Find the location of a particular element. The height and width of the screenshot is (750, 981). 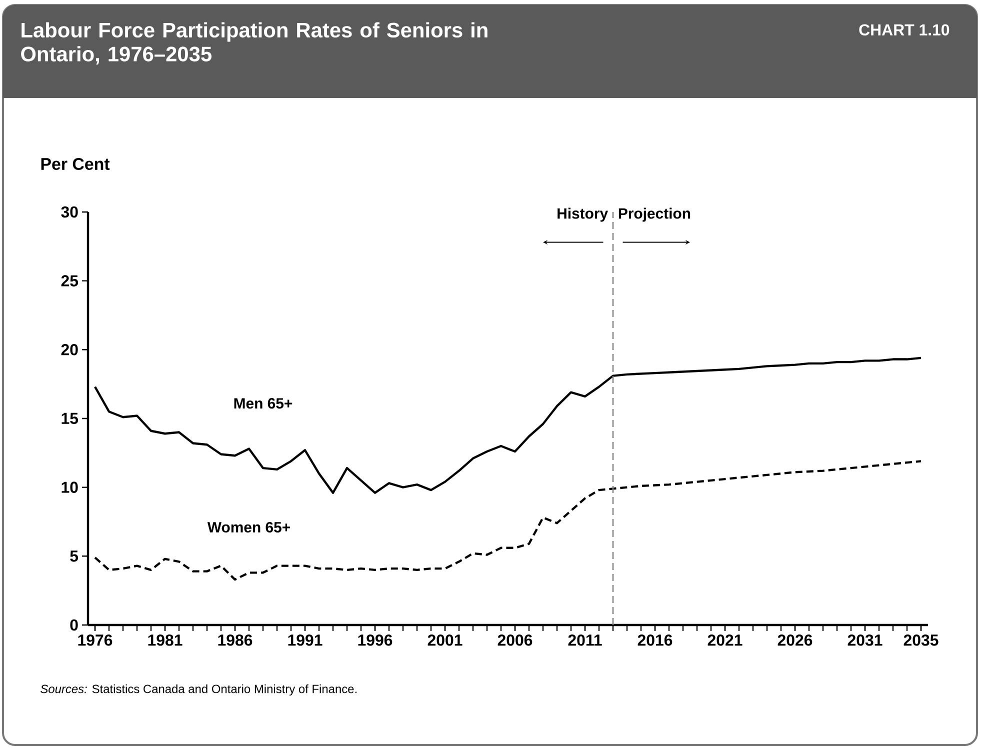

y-tick-label: 0 is located at coordinates (74, 625).